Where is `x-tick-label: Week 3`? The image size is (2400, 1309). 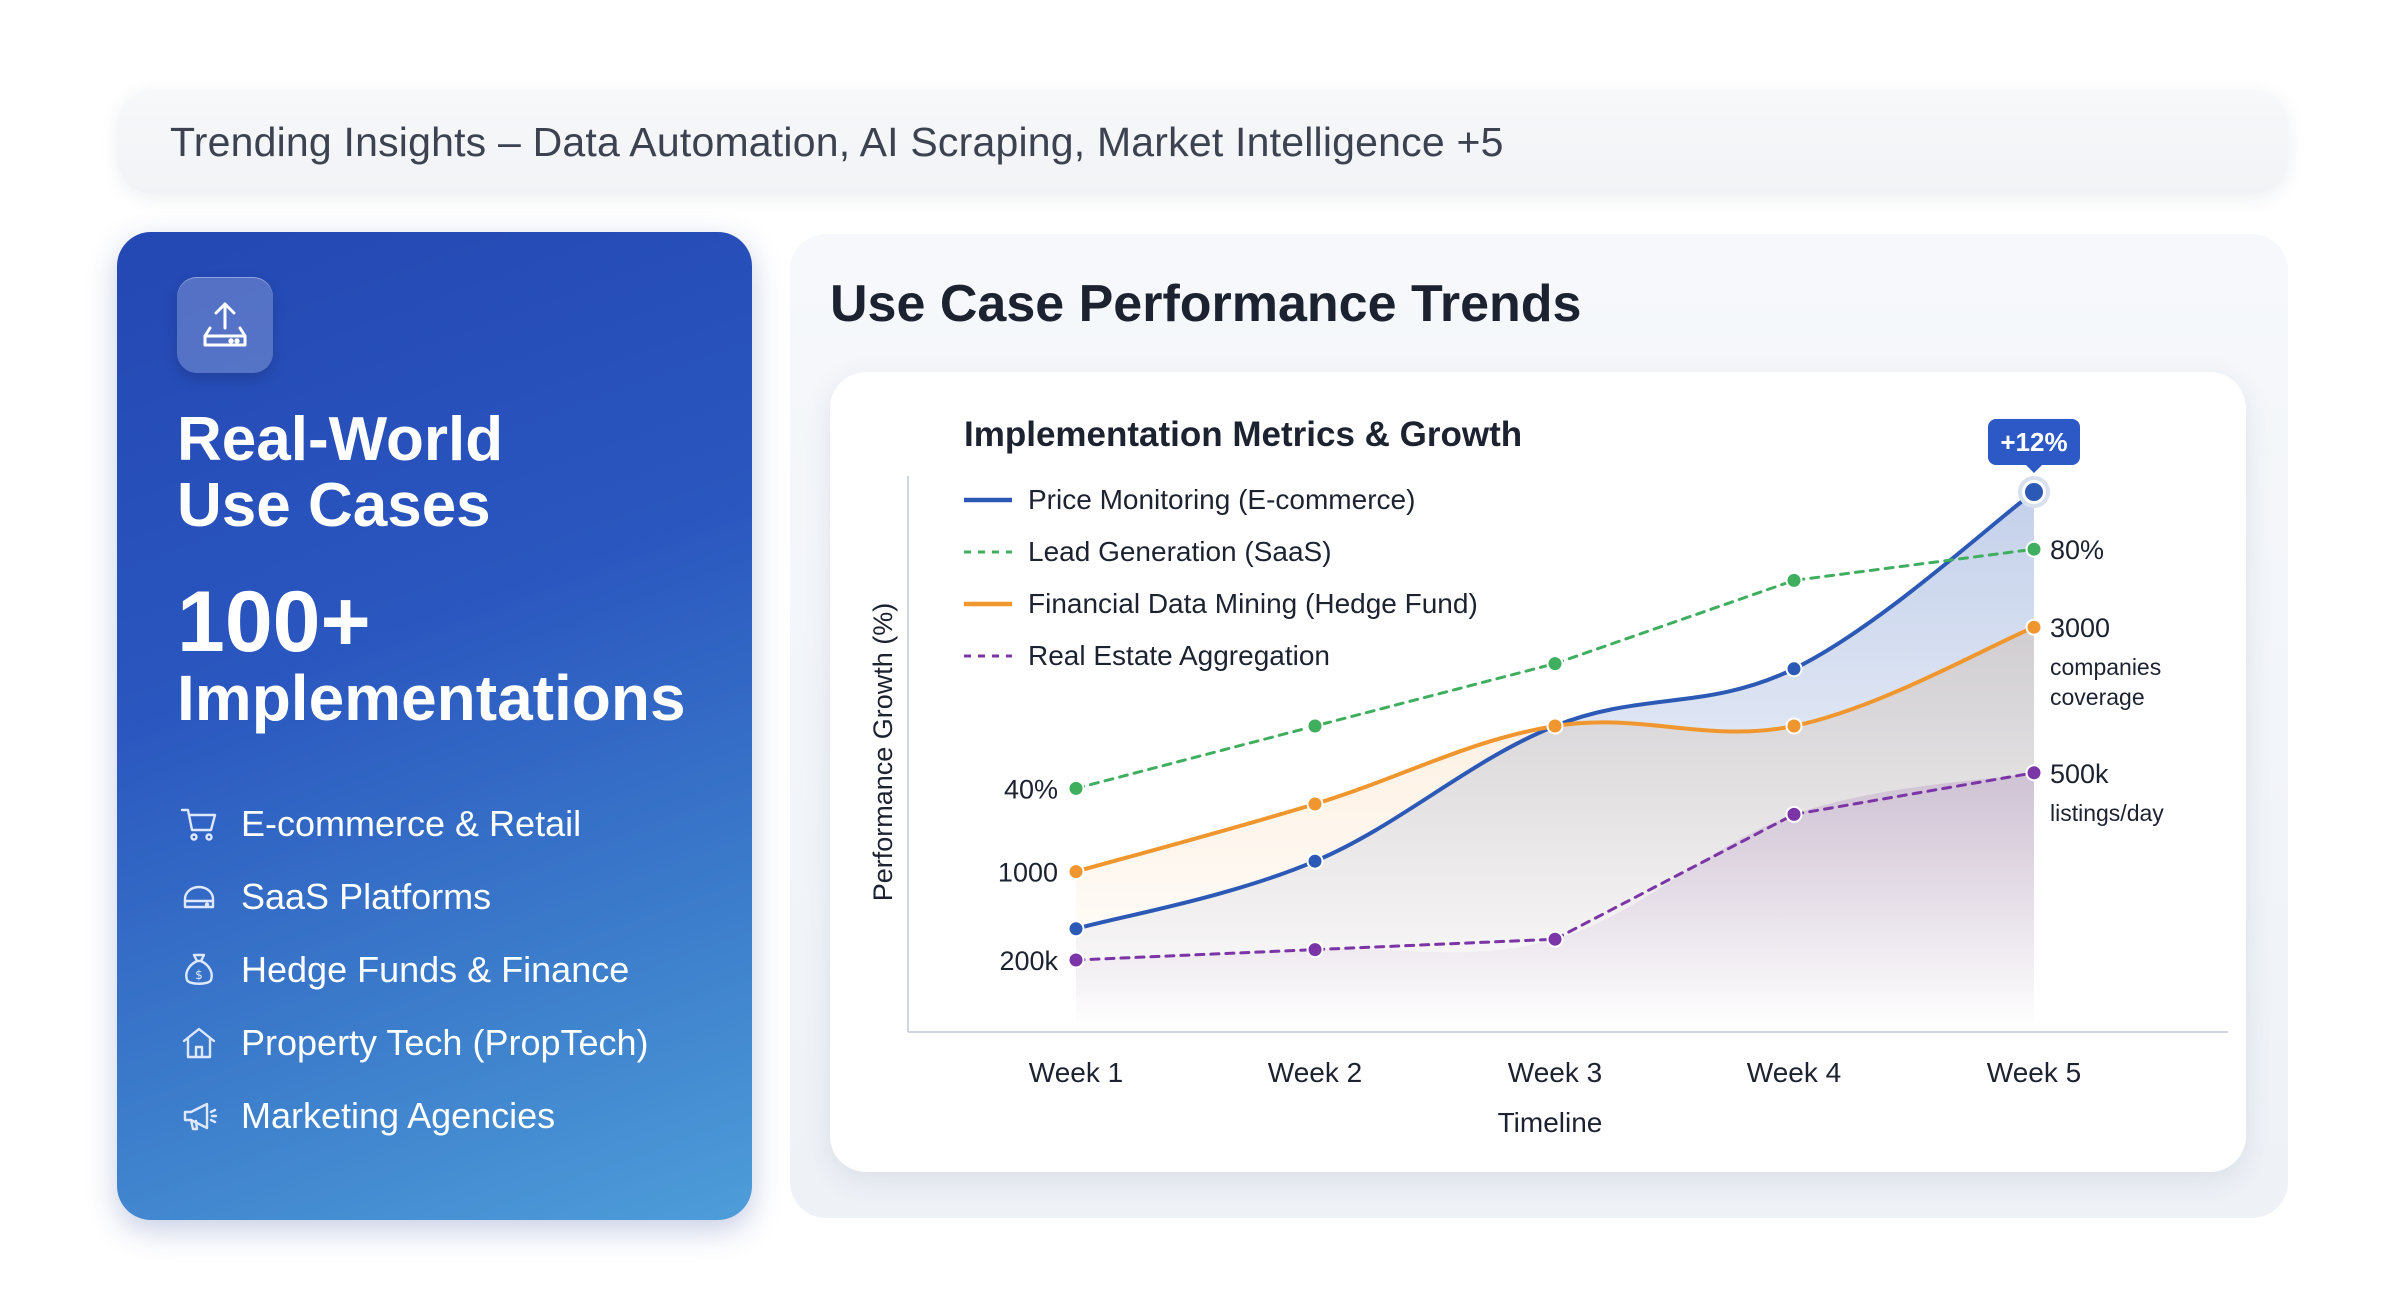
x-tick-label: Week 3 is located at coordinates (1555, 1072).